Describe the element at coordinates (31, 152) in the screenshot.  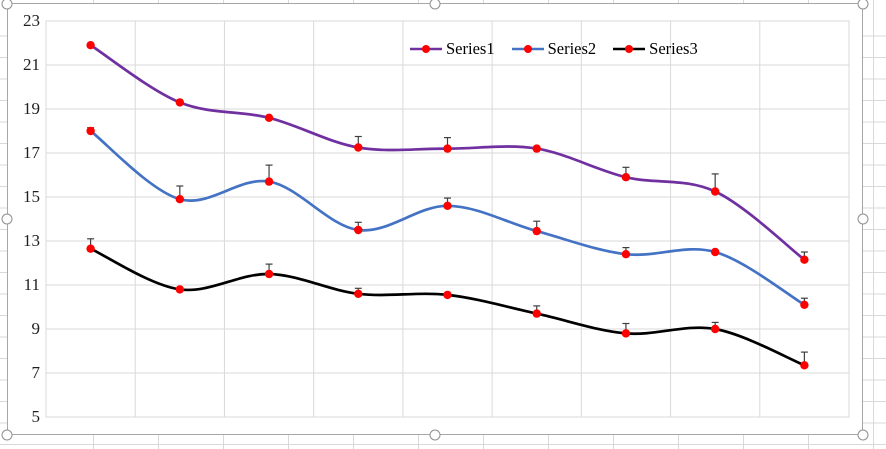
I see `y-axis-tick-label: 17` at that location.